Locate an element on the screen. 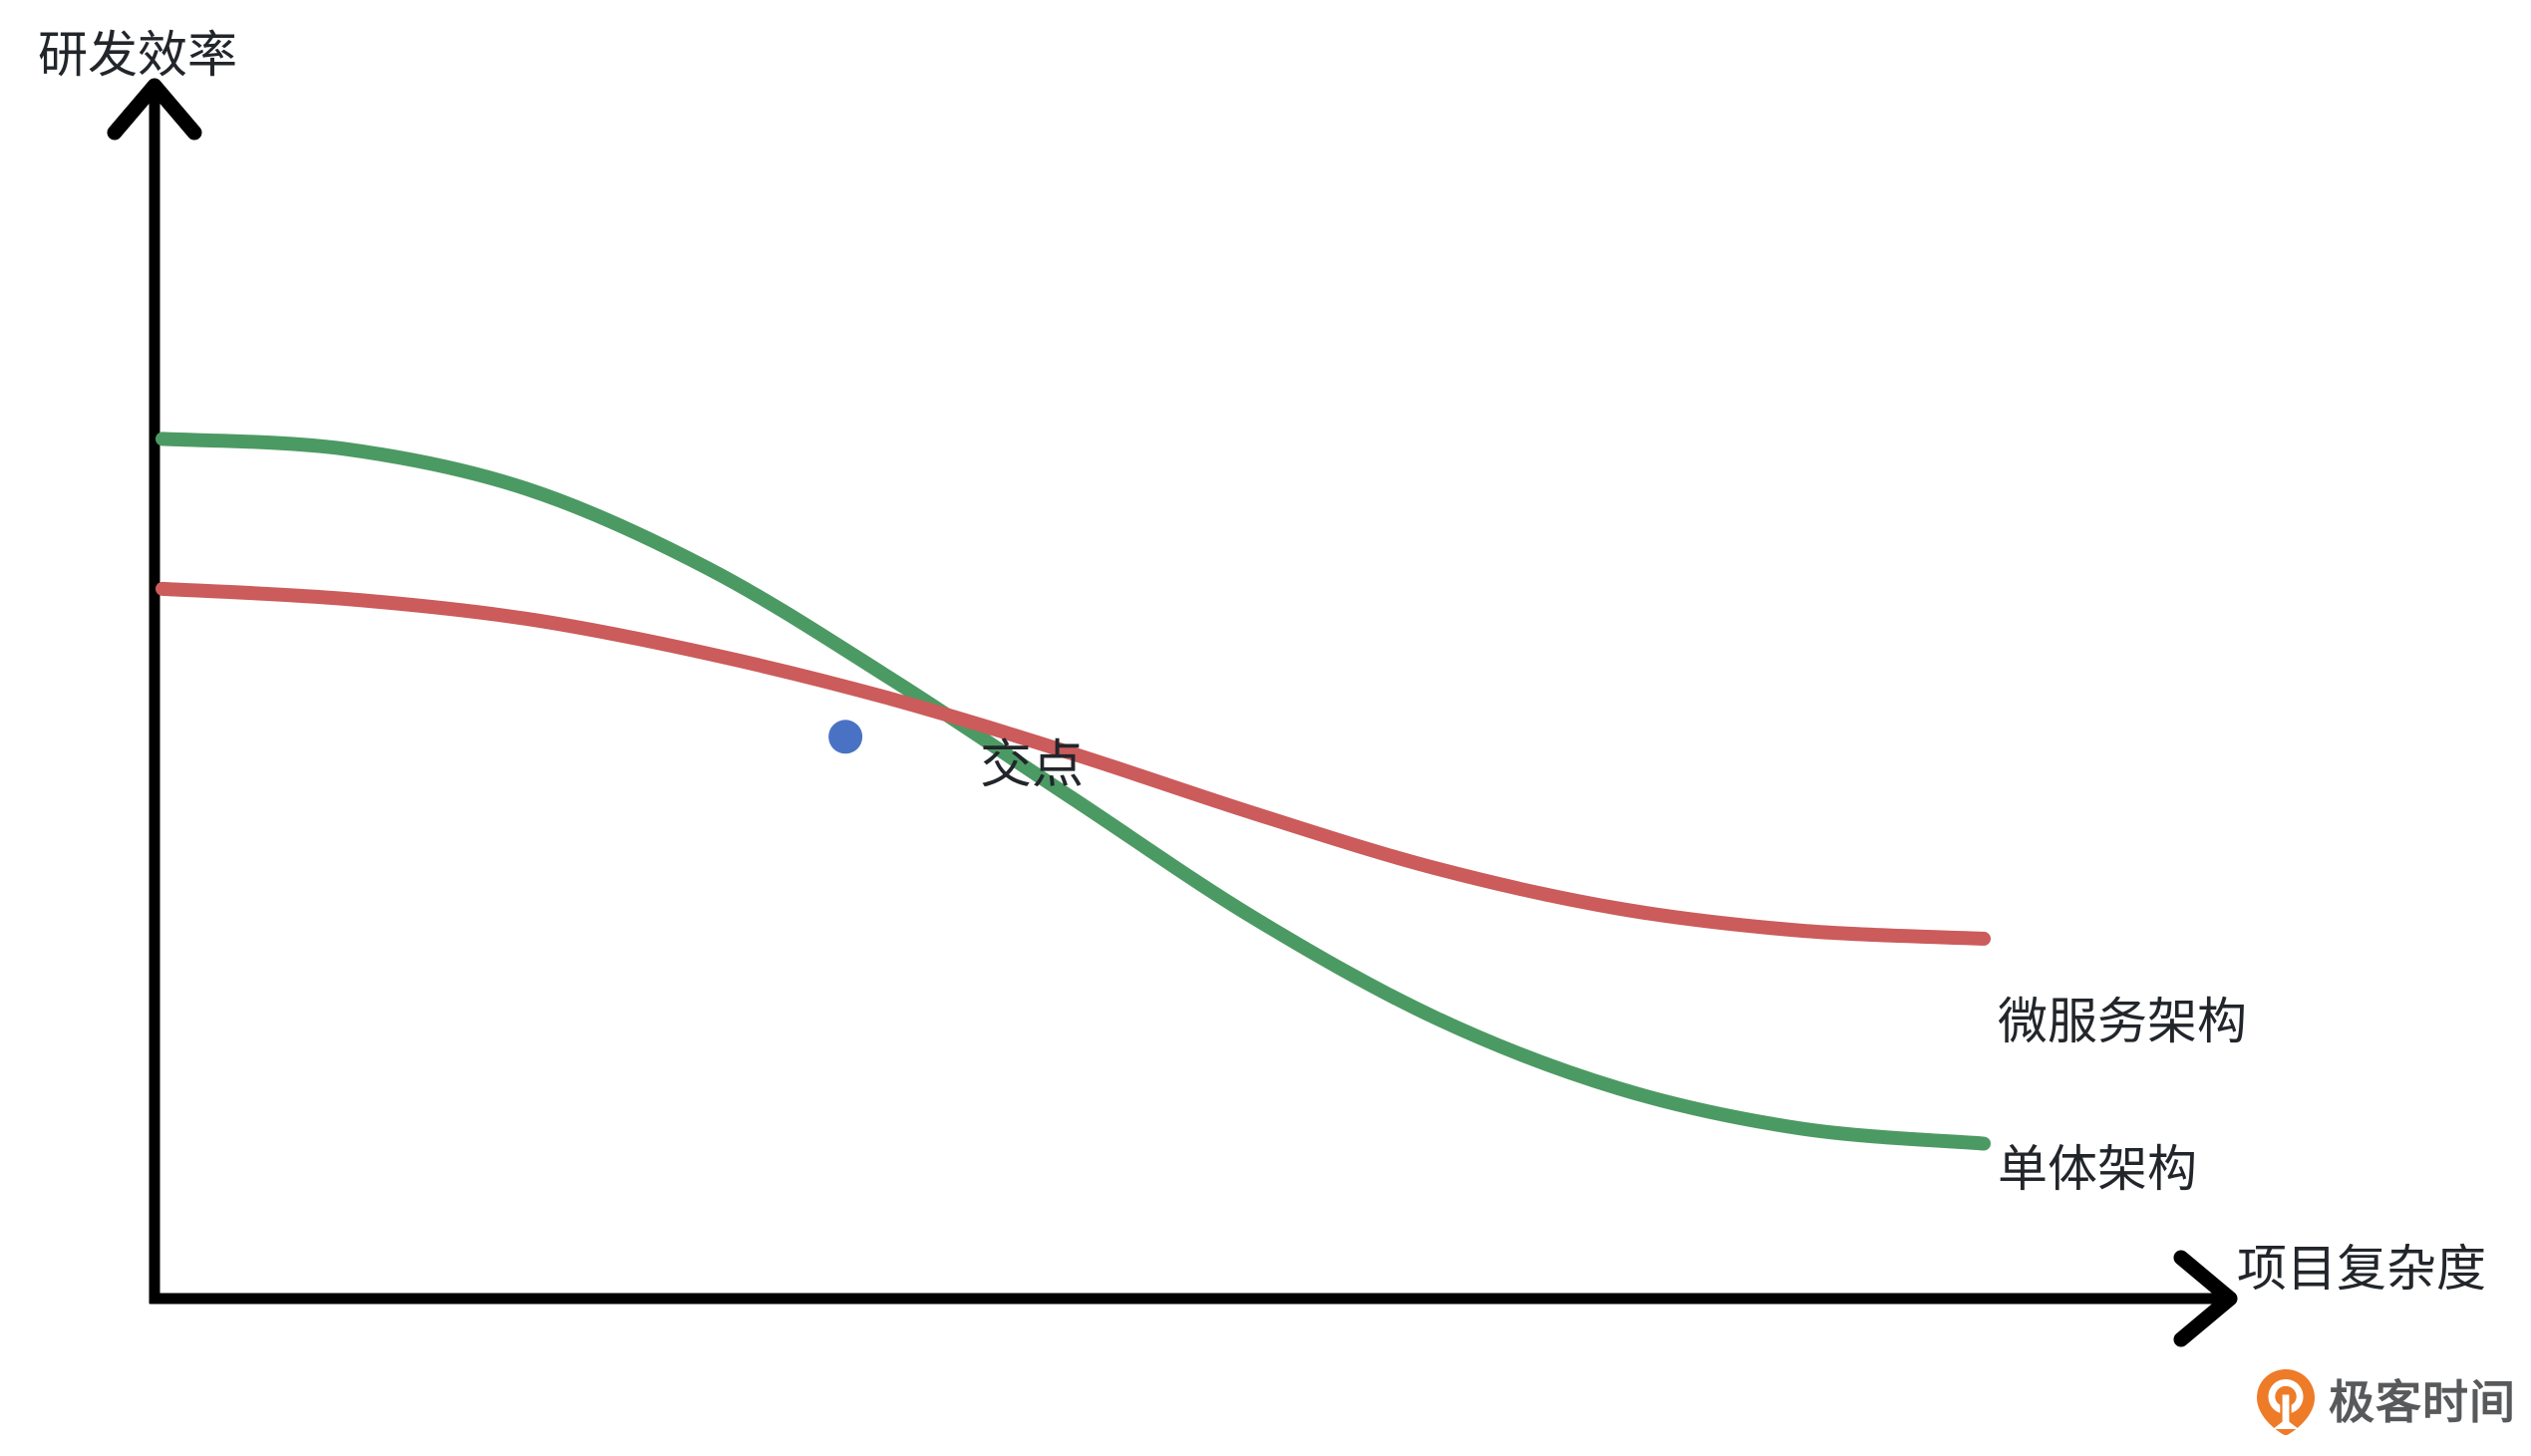  y-axis-label: 研发效率 is located at coordinates (138, 55).